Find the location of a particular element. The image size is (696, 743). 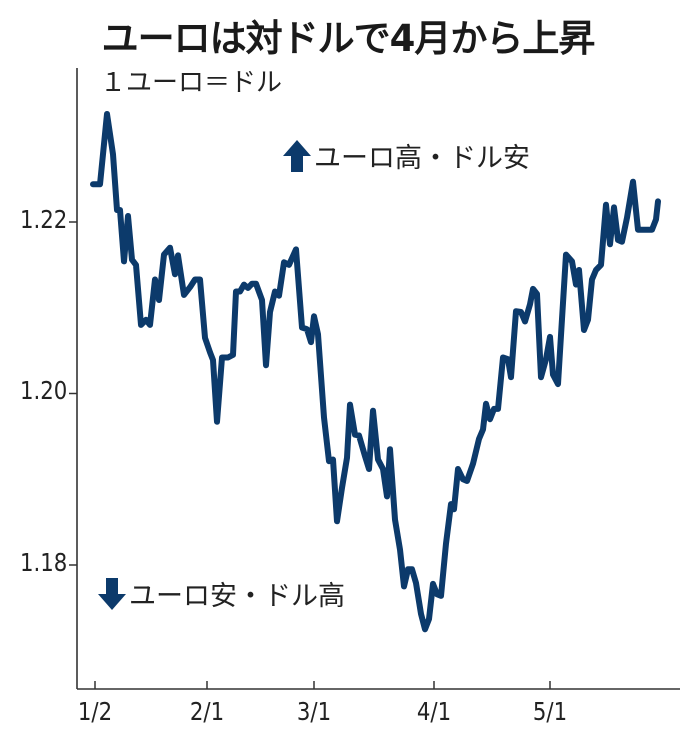

unit-label: １ユーロ＝ドル is located at coordinates (191, 83).